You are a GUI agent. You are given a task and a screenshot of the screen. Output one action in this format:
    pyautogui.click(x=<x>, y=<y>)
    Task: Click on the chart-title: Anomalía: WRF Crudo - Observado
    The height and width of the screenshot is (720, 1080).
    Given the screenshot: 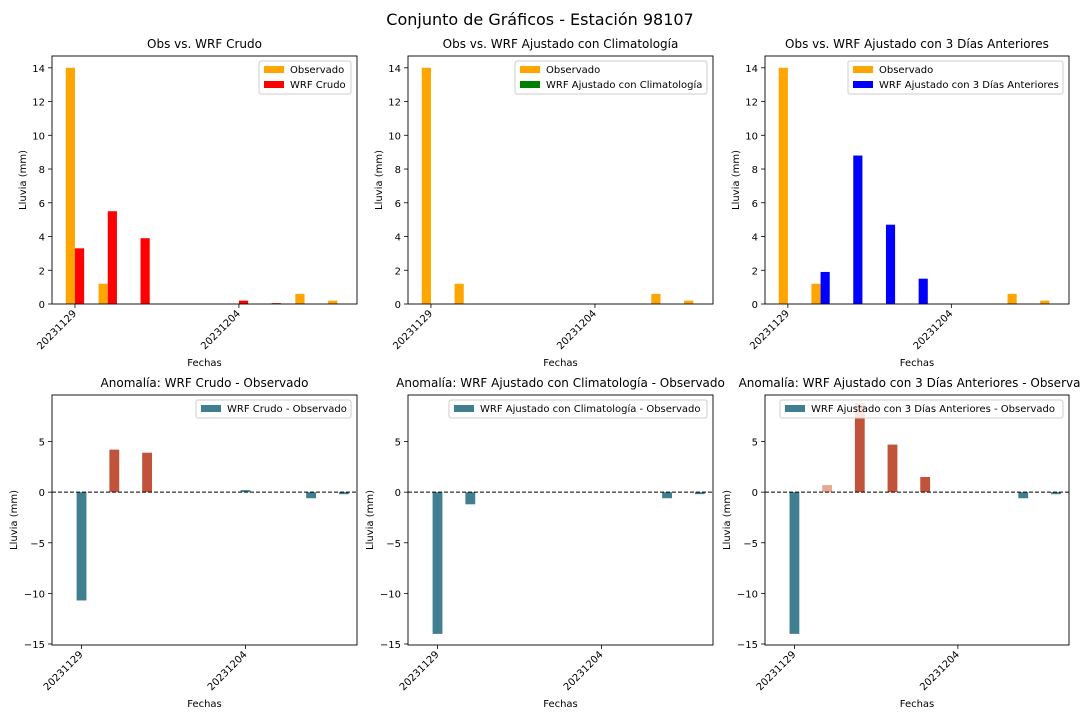 What is the action you would take?
    pyautogui.click(x=205, y=383)
    